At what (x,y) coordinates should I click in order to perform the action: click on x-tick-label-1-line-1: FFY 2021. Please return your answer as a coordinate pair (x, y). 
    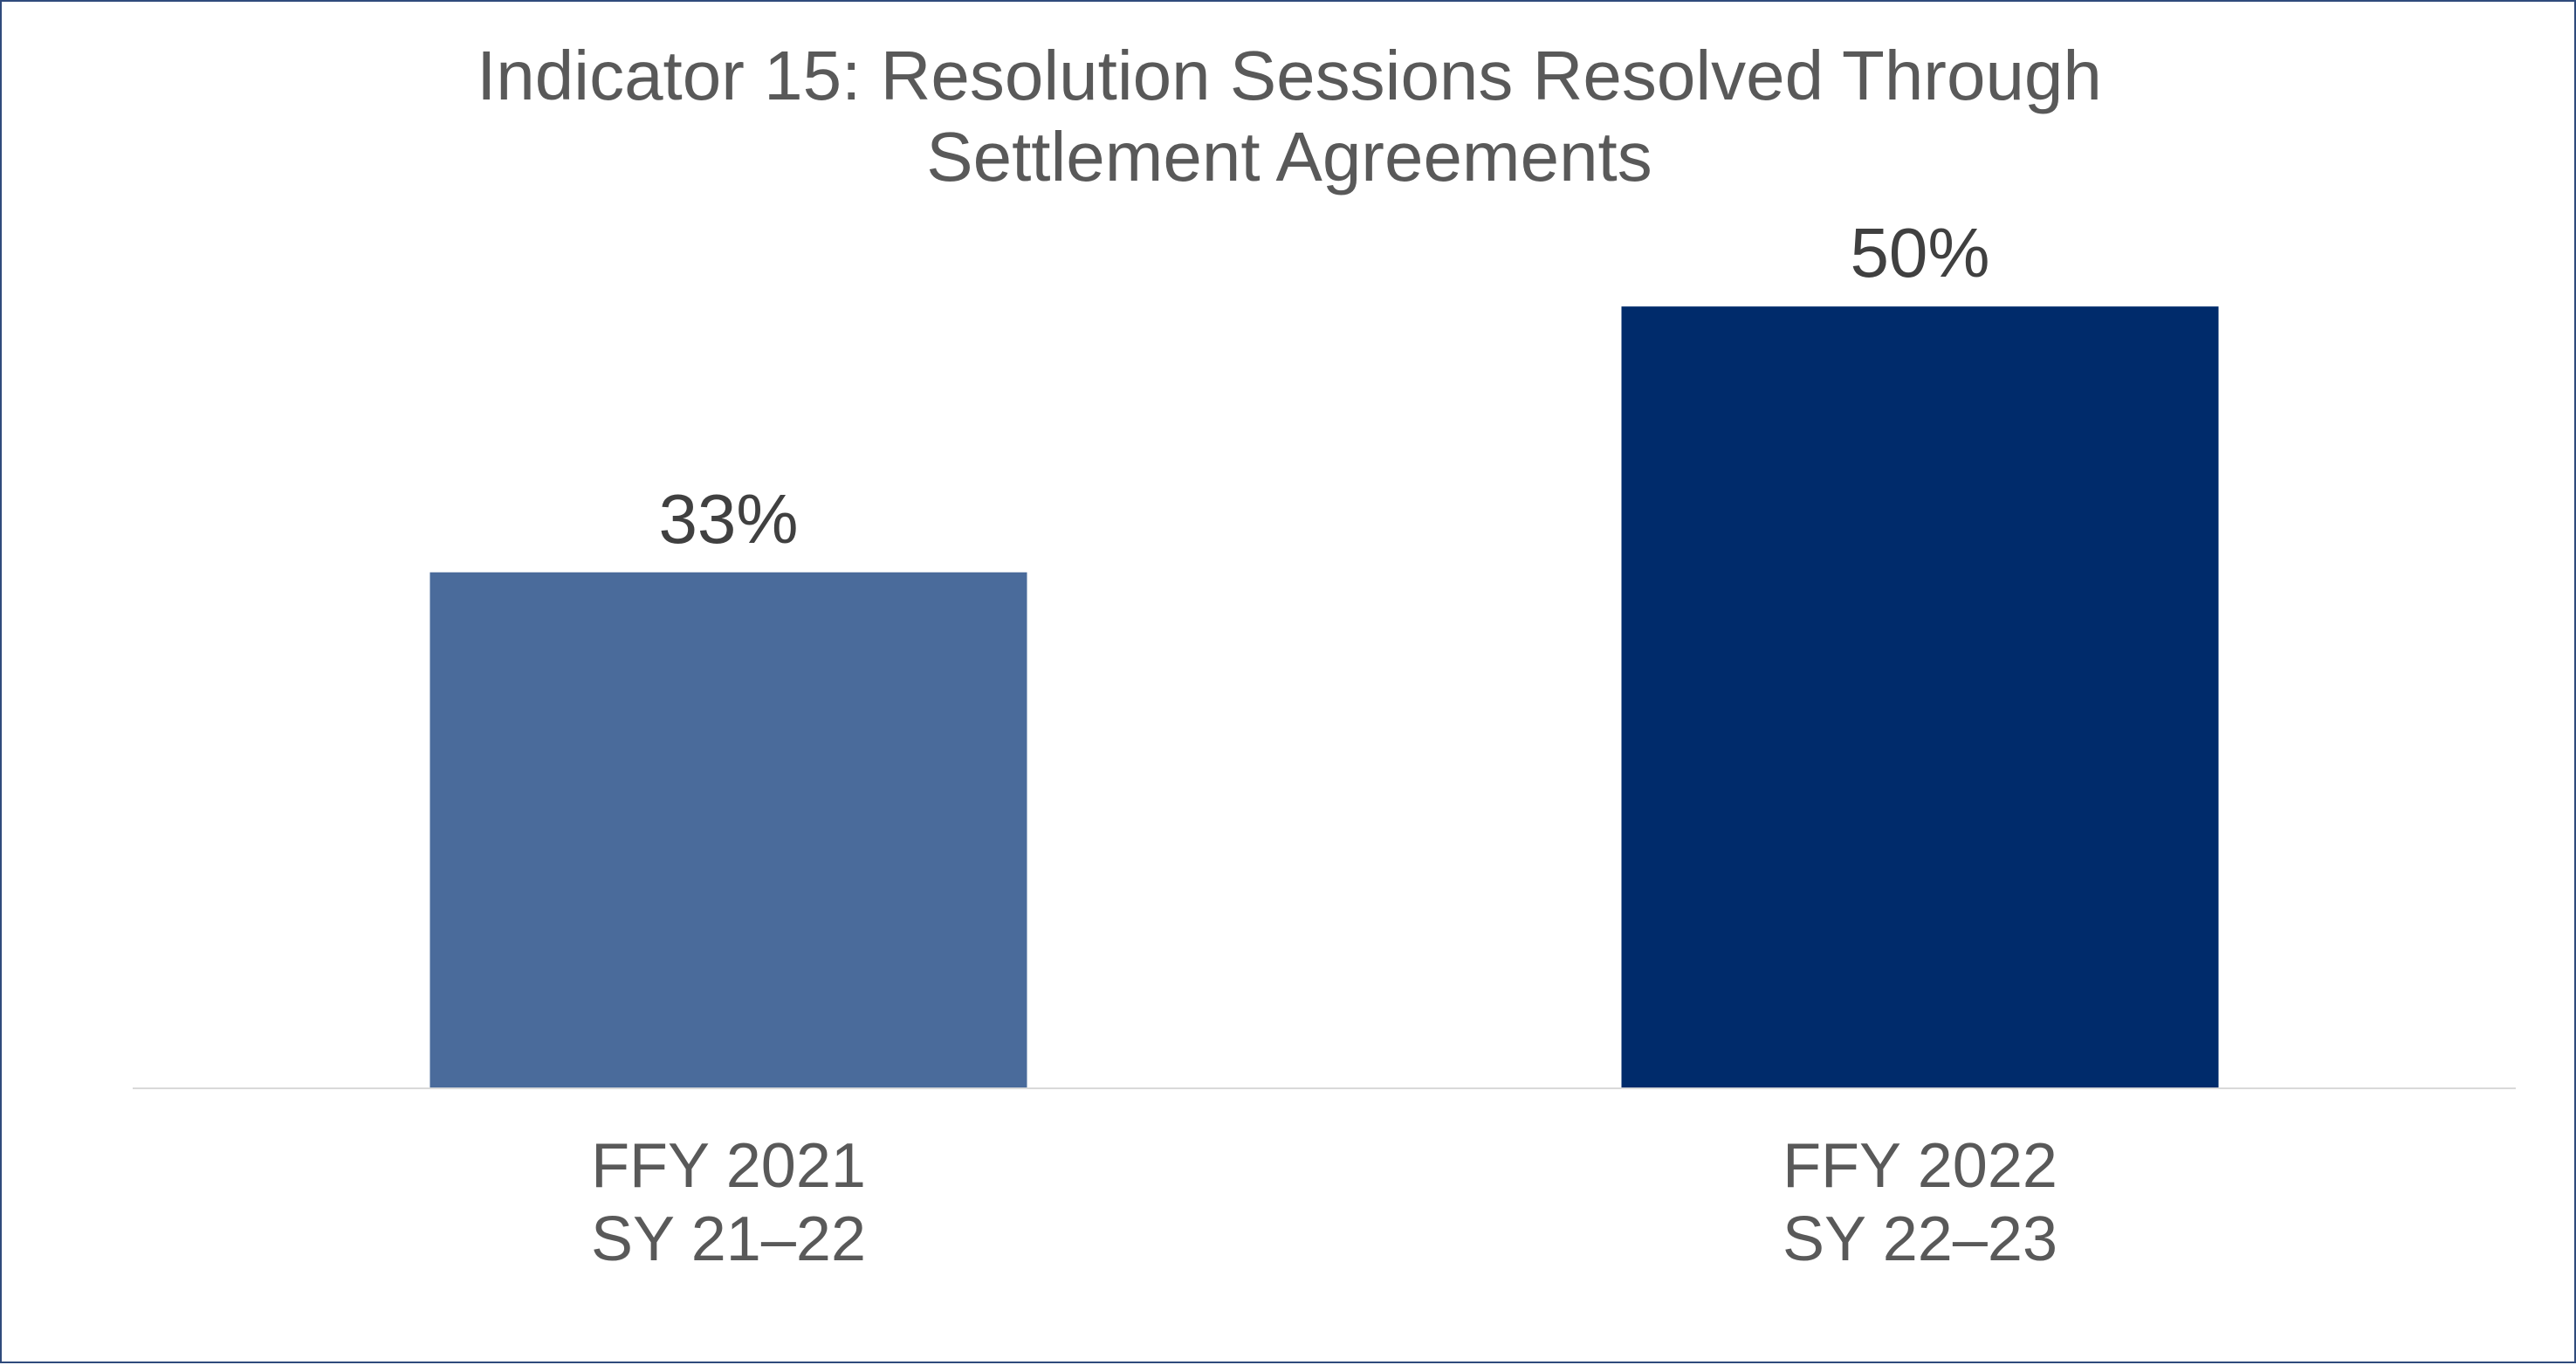
    Looking at the image, I should click on (728, 1166).